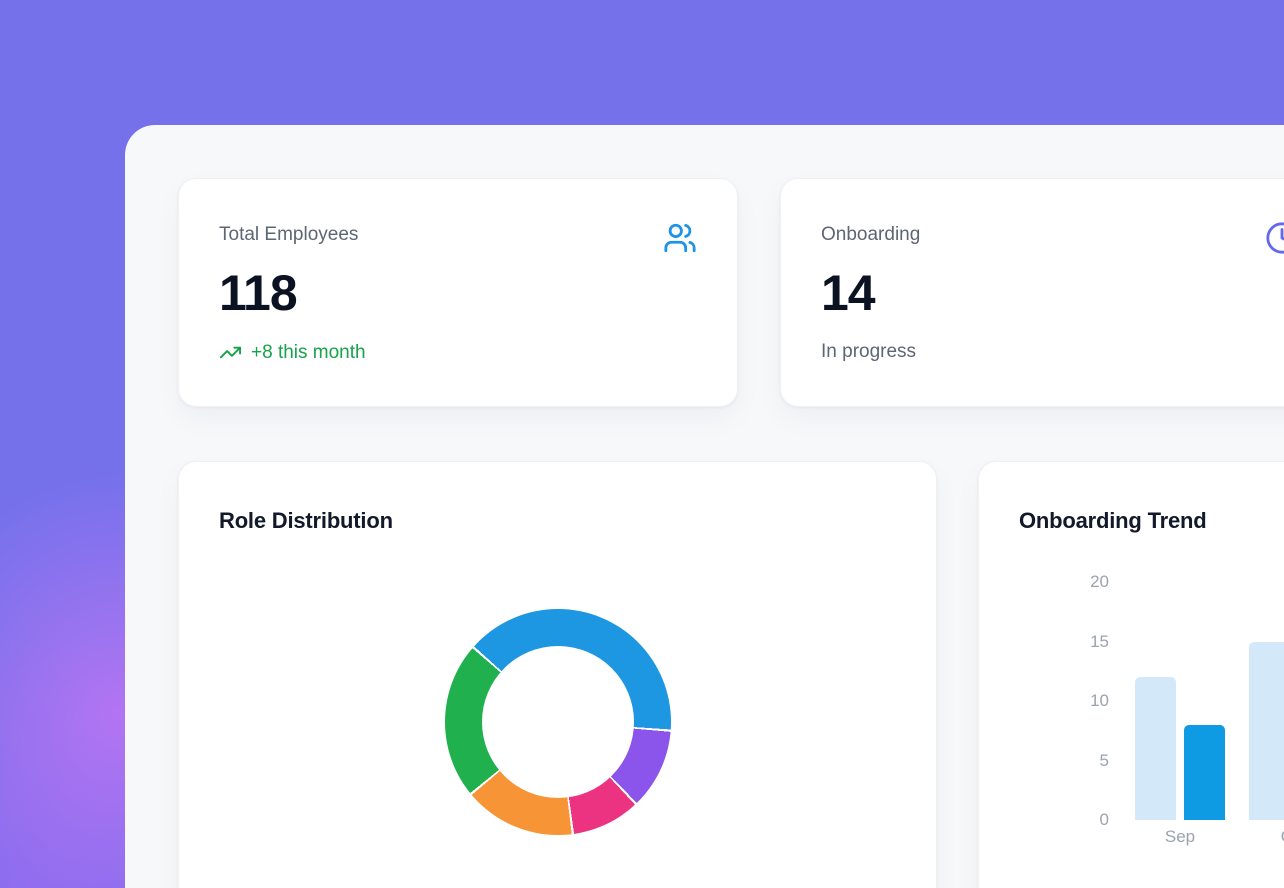  I want to click on donut-hole, so click(558, 722).